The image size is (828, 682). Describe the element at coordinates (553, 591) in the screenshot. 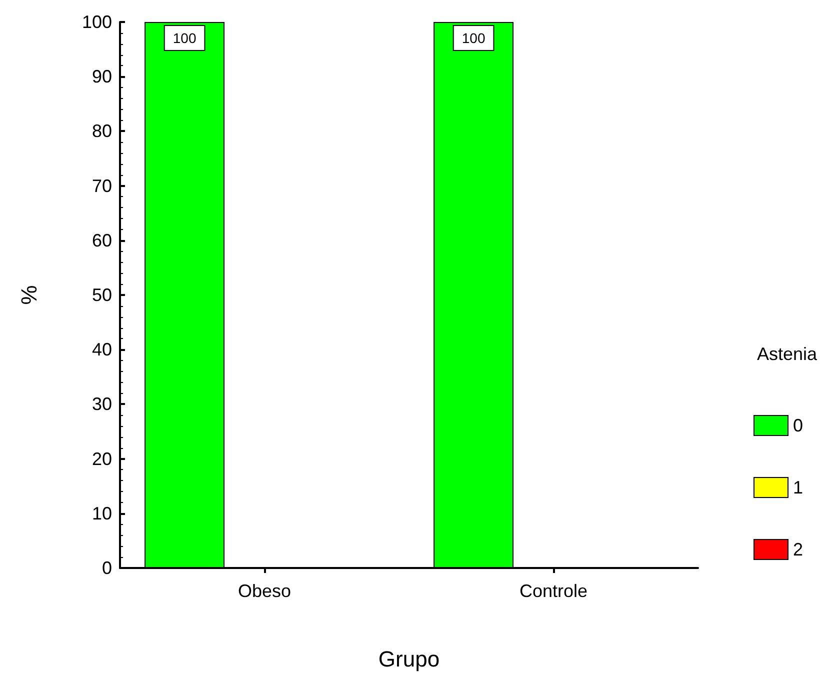

I see `x-tick-label: Controle` at that location.